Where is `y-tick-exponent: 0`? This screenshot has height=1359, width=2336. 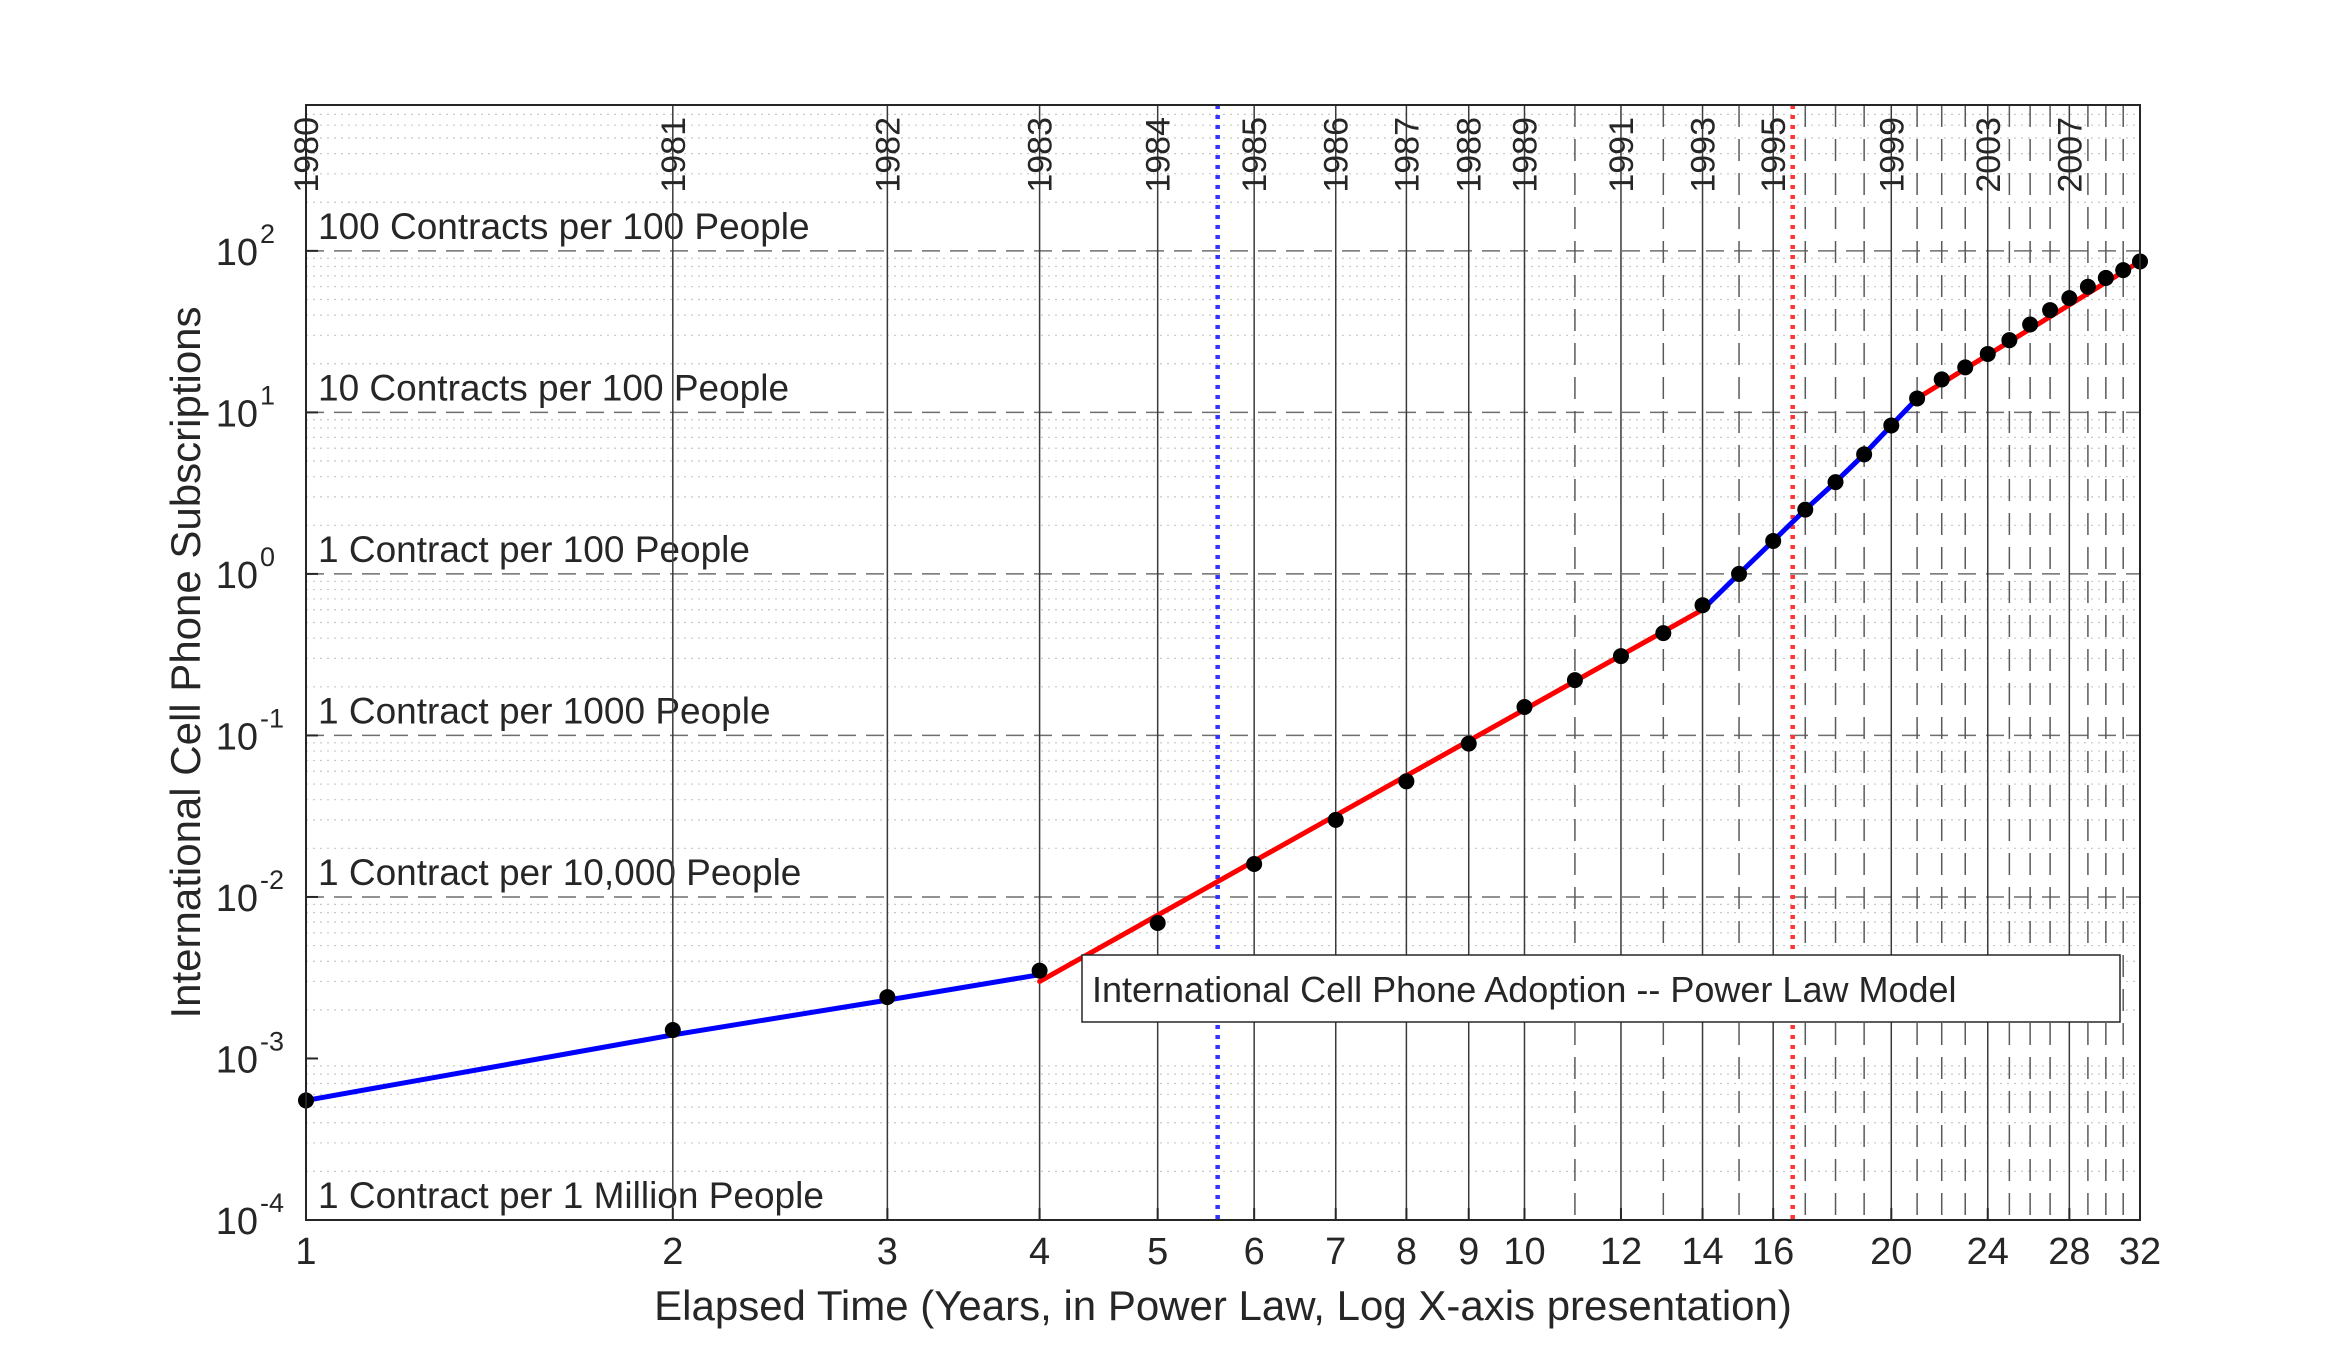
y-tick-exponent: 0 is located at coordinates (267, 557).